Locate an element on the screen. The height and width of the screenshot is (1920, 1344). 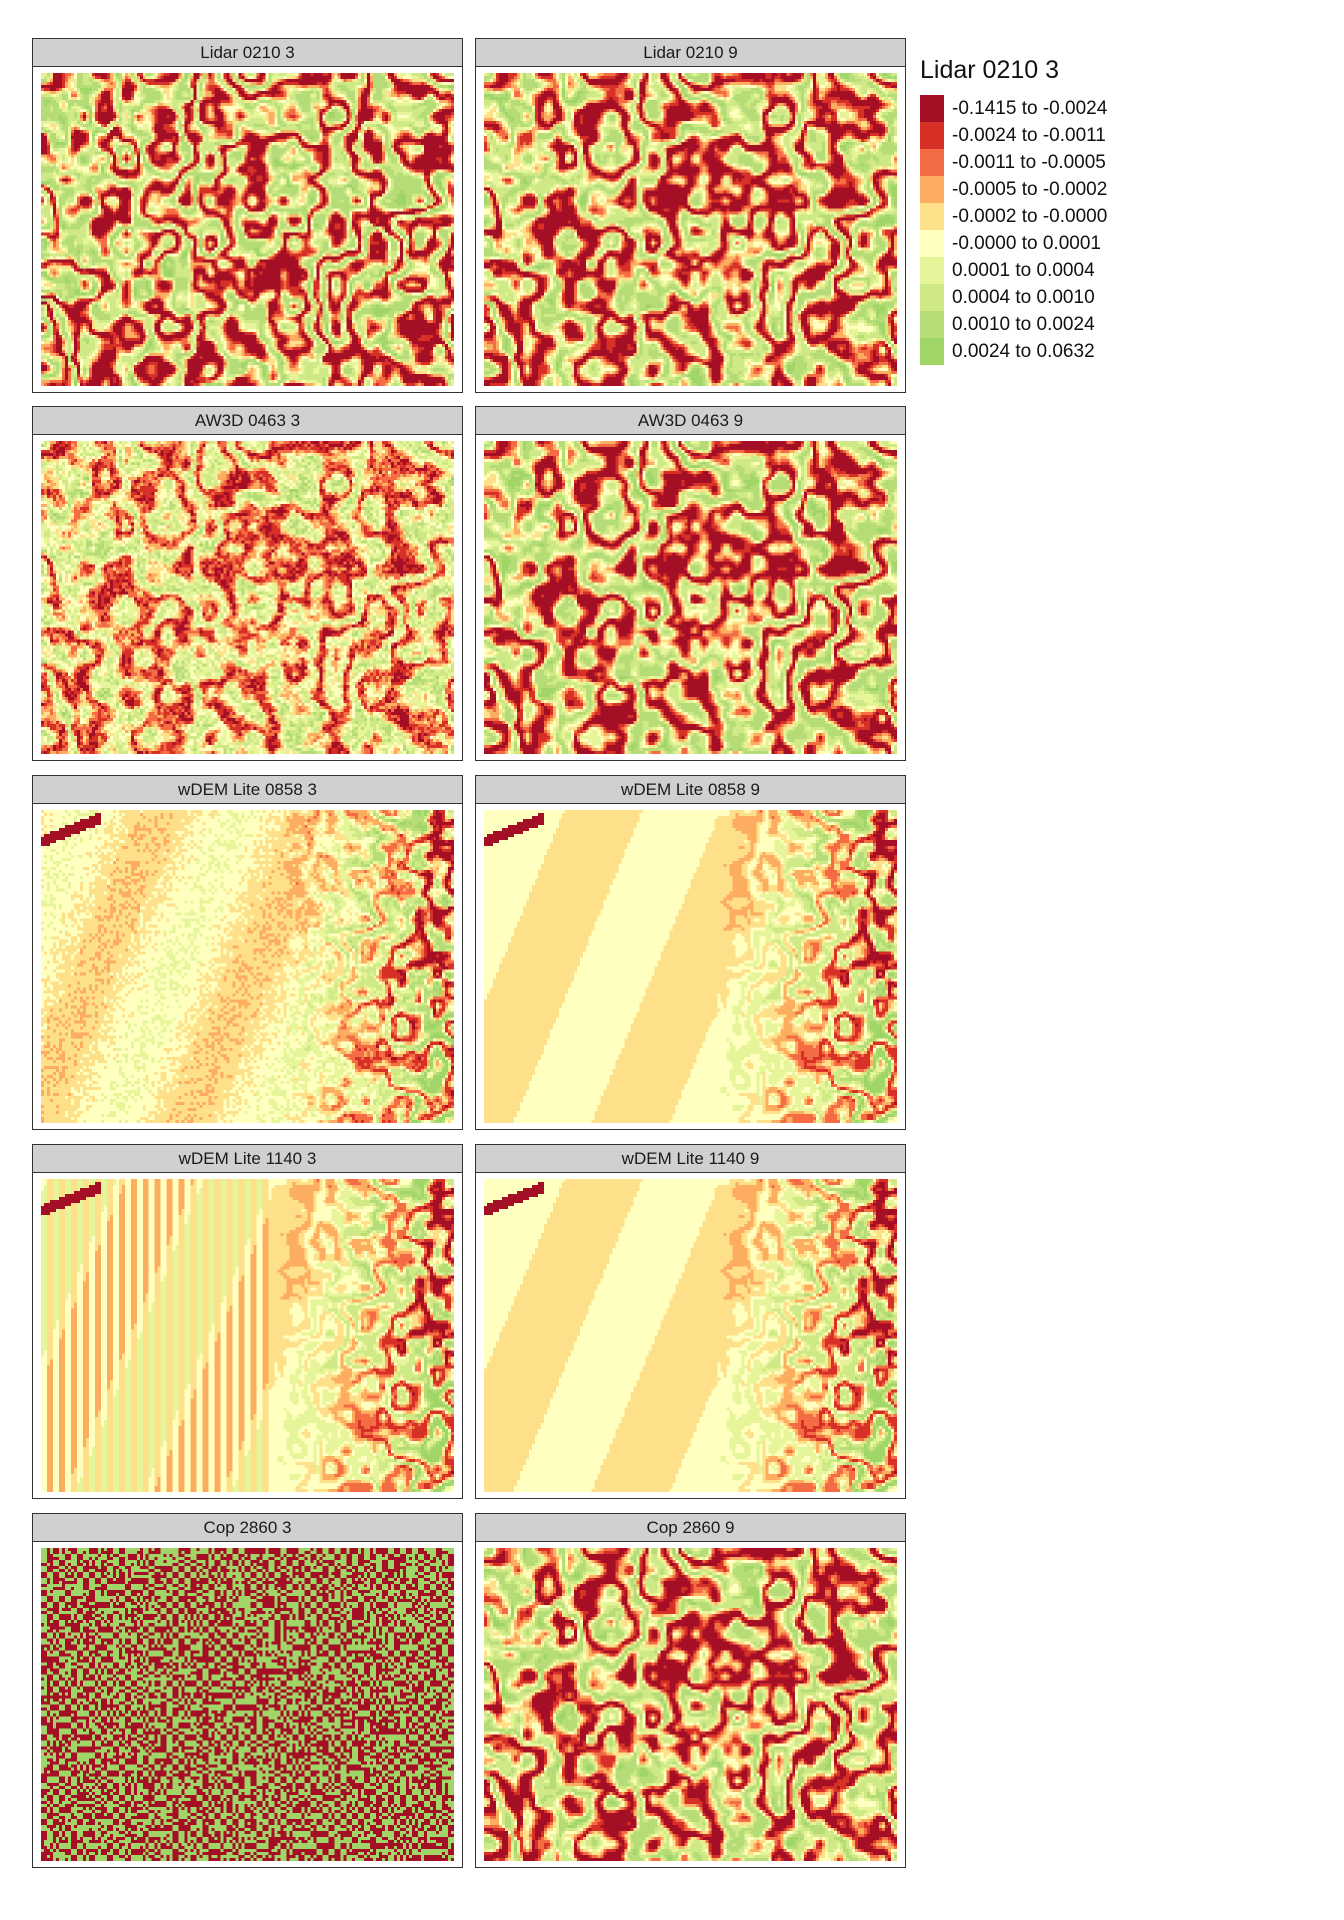
facet-strip-title: Cop 2860 3 is located at coordinates (247, 1528).